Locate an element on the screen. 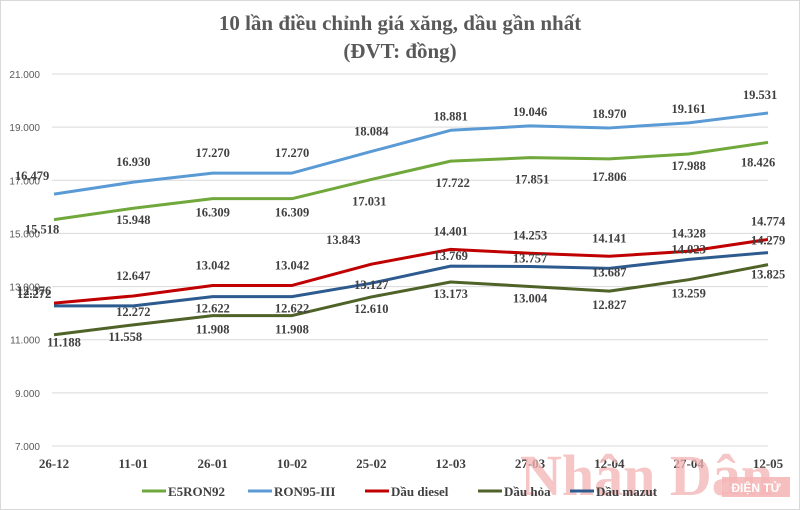 The image size is (800, 510). y-tick-label: 15.000 is located at coordinates (24, 234).